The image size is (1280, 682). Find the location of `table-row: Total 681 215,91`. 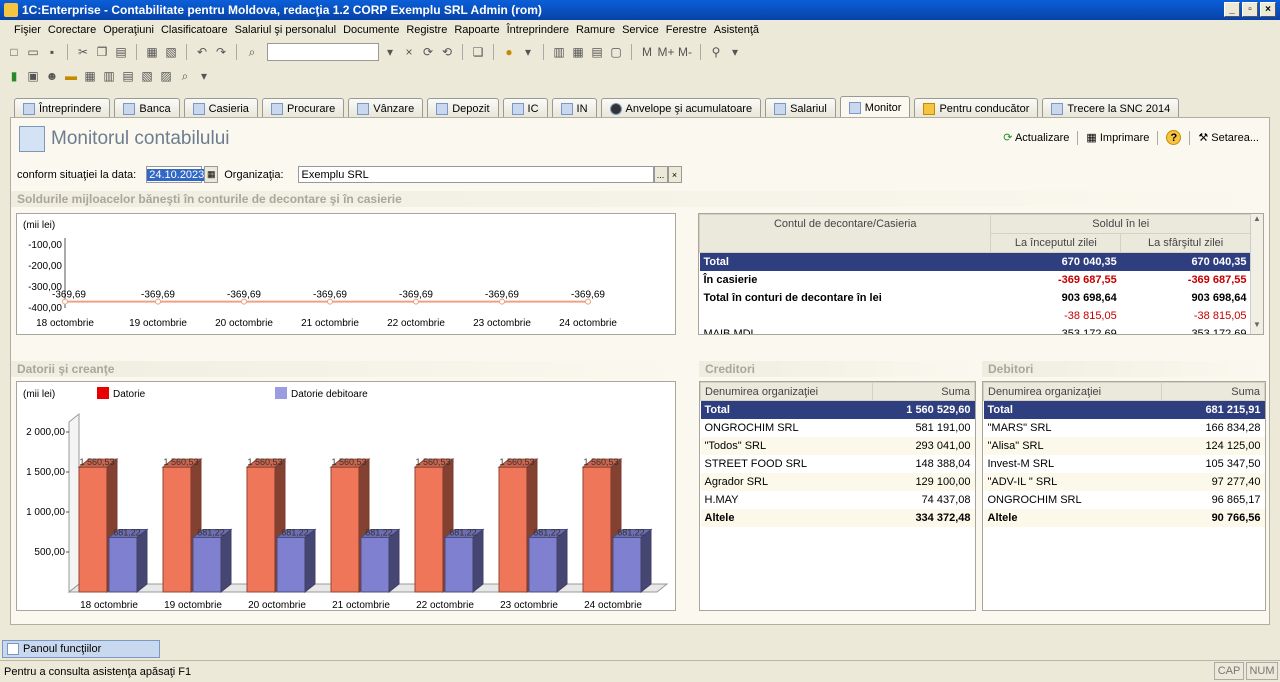

table-row: Total 681 215,91 is located at coordinates (1124, 409).